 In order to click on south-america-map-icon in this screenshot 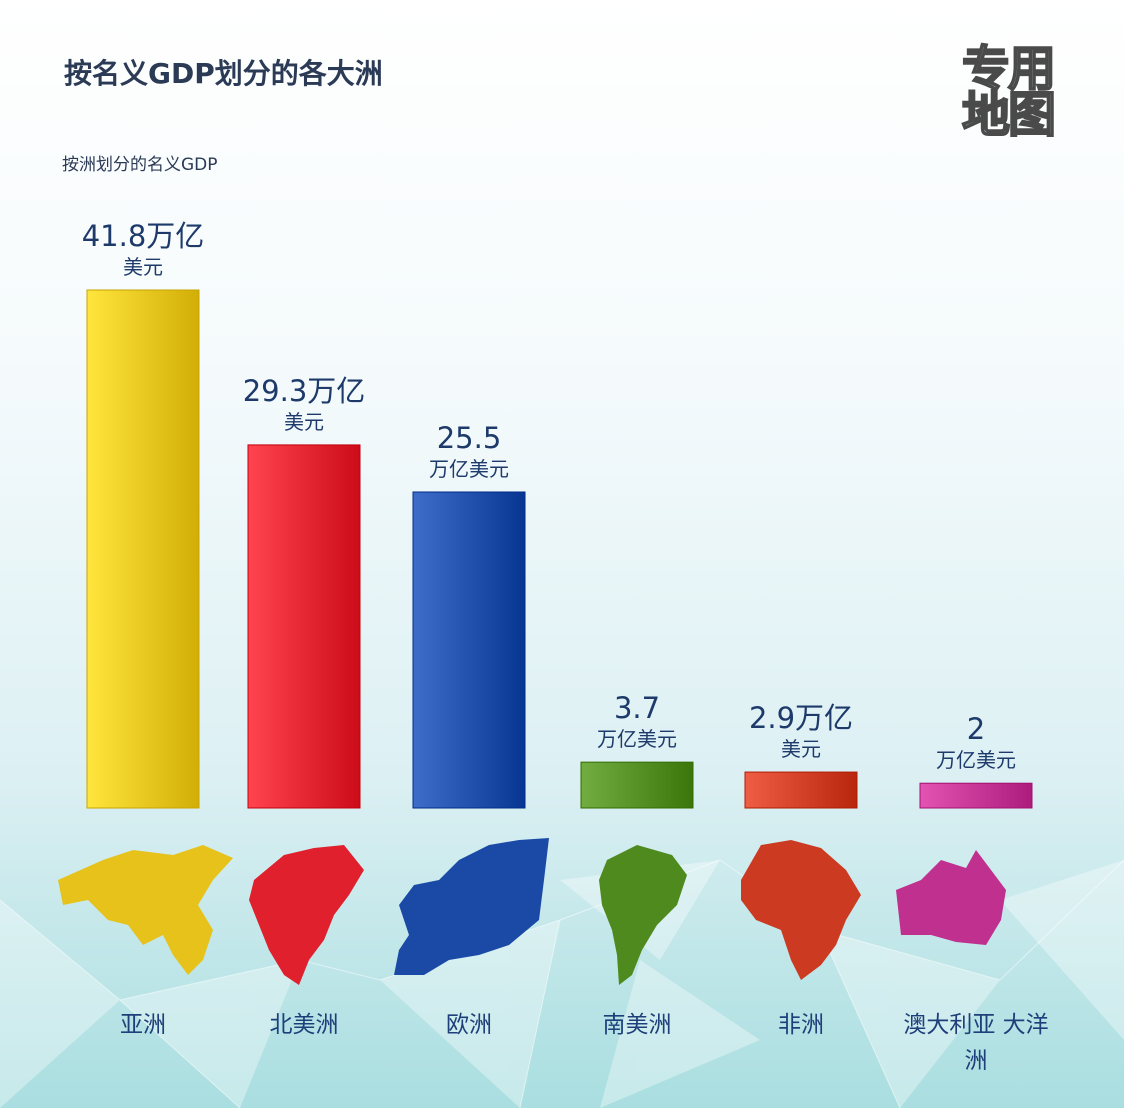, I will do `click(643, 915)`.